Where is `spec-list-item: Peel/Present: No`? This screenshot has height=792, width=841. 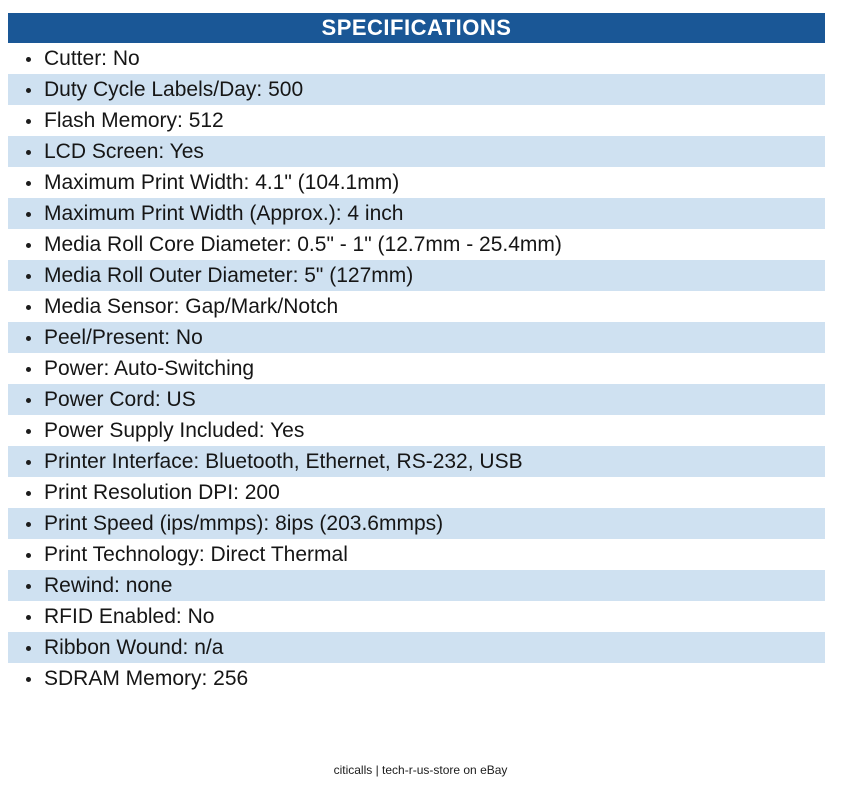 spec-list-item: Peel/Present: No is located at coordinates (416, 337).